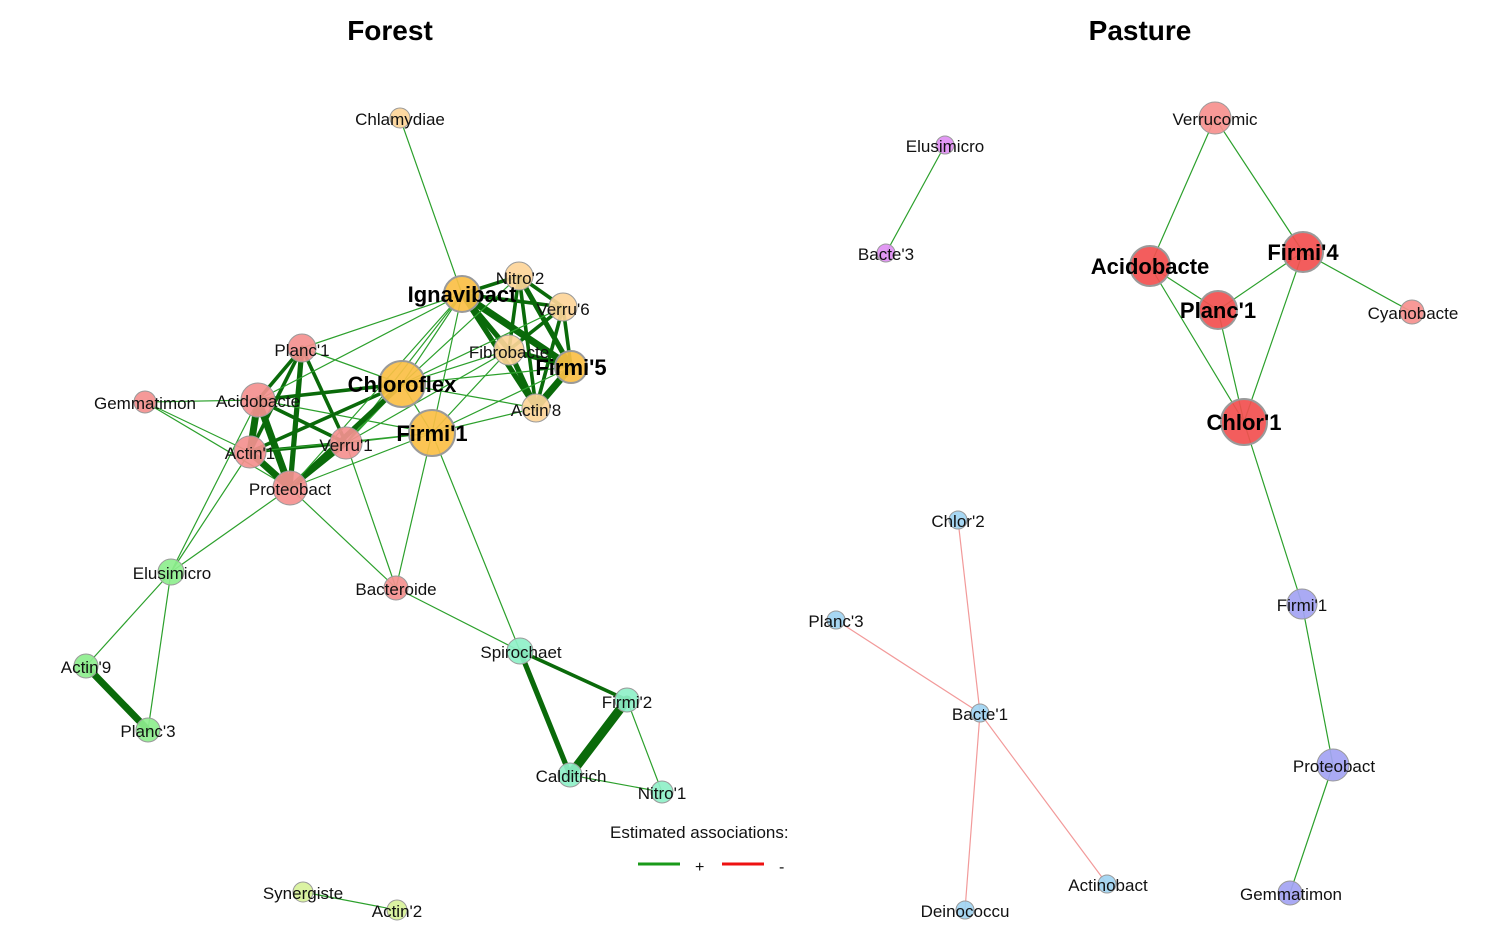  Describe the element at coordinates (886, 253) in the screenshot. I see `node-p_bacte3` at that location.